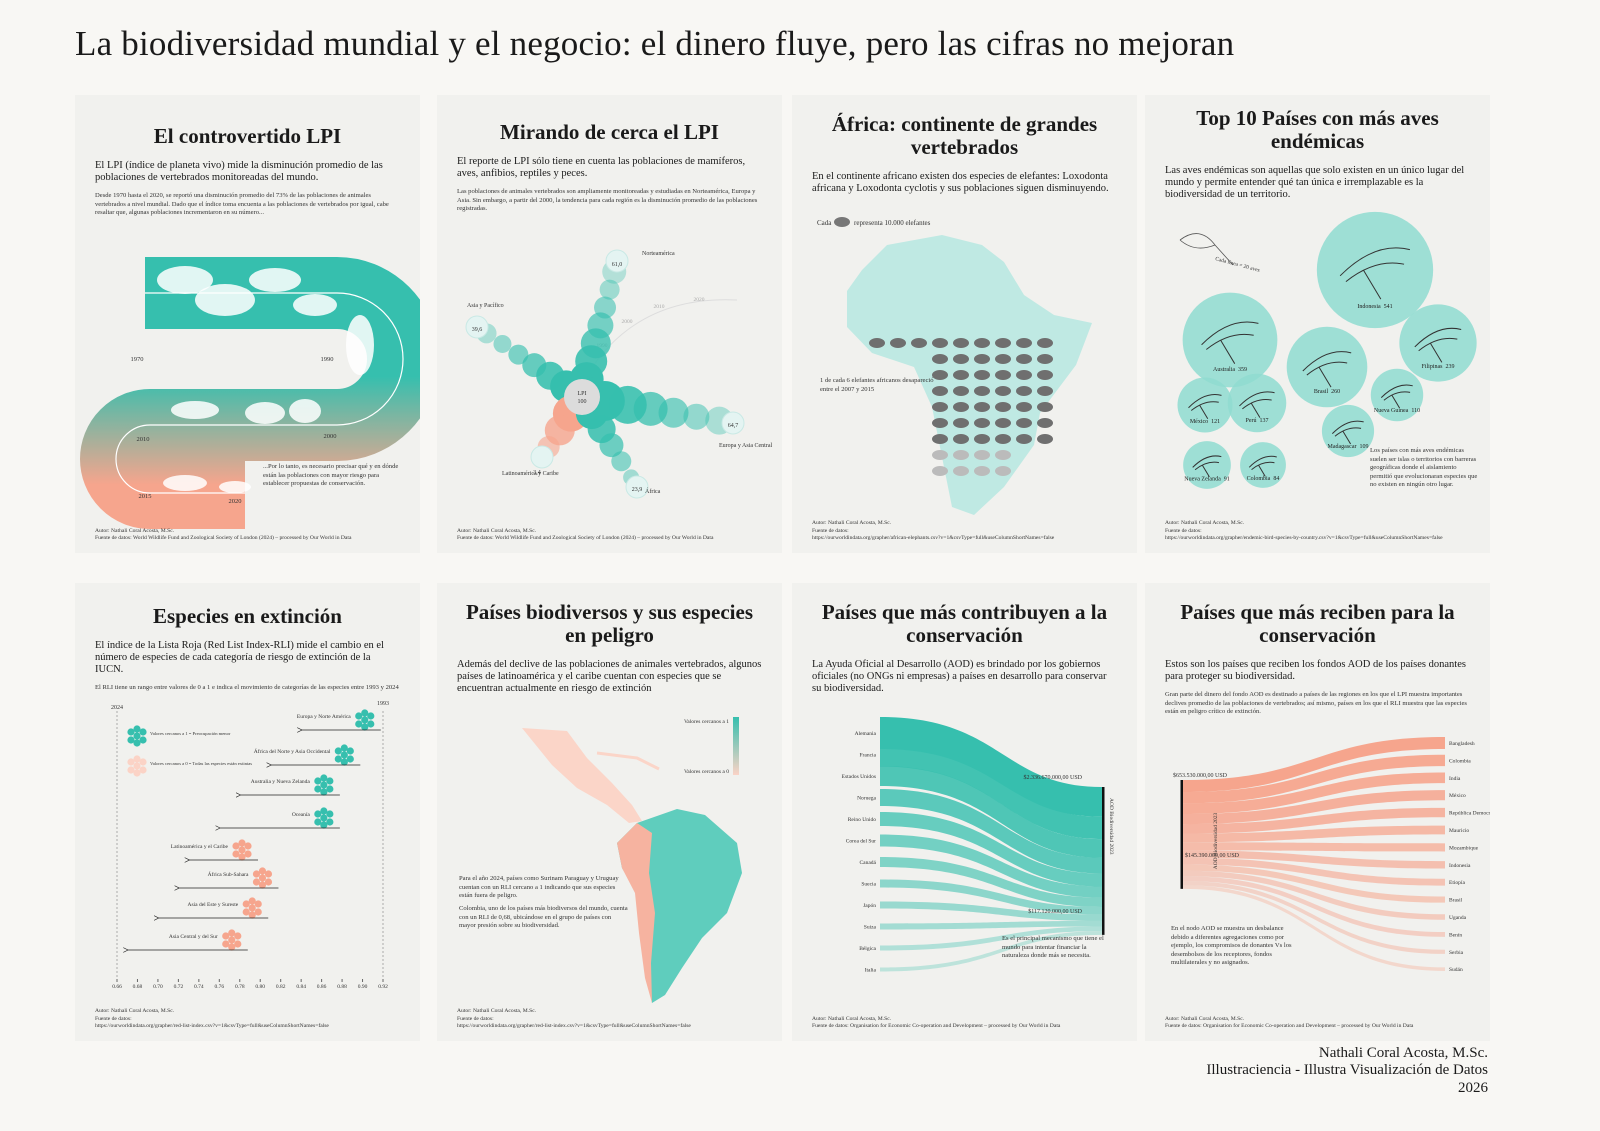 The image size is (1600, 1131). What do you see at coordinates (1369, 307) in the screenshot?
I see `country-name: Indonesia` at bounding box center [1369, 307].